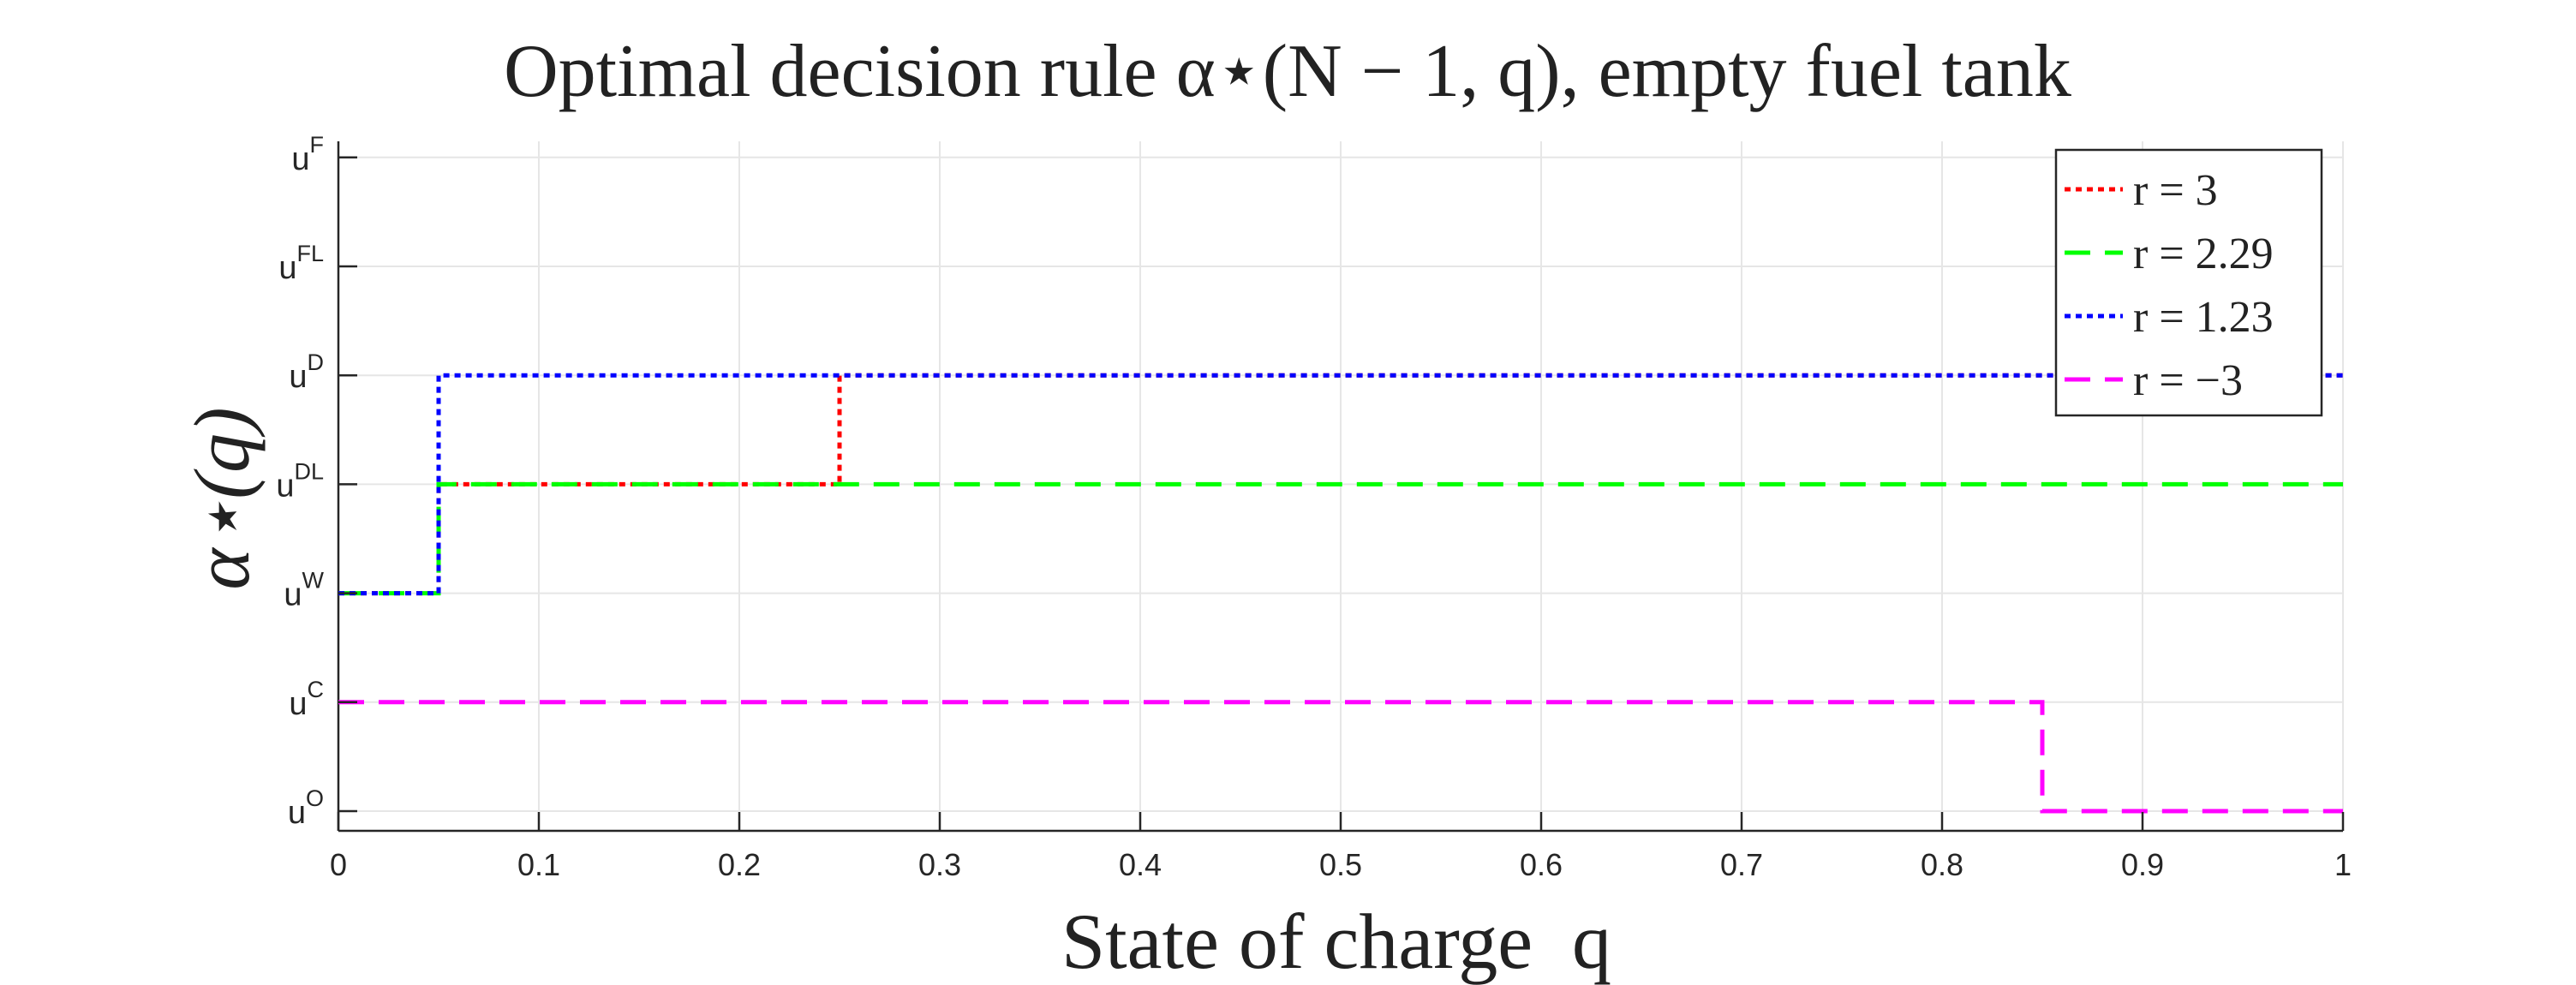  Describe the element at coordinates (338, 864) in the screenshot. I see `x-tick-label: 0` at that location.